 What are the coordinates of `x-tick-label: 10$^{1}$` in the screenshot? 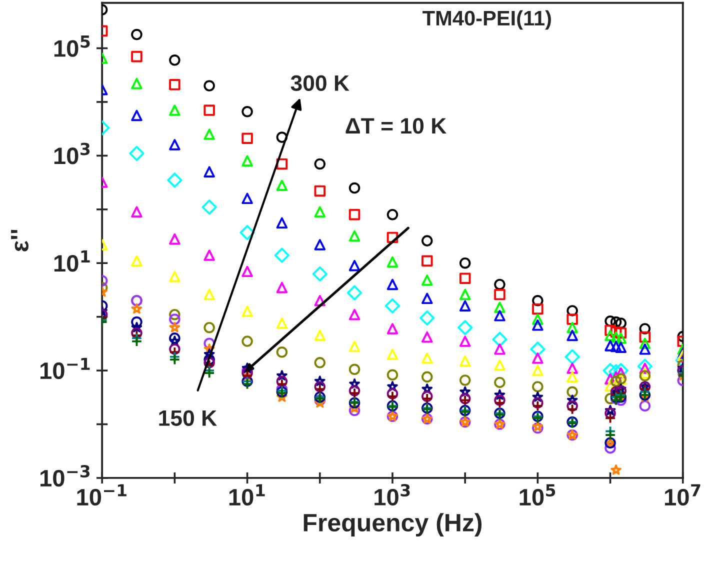 It's located at (247, 495).